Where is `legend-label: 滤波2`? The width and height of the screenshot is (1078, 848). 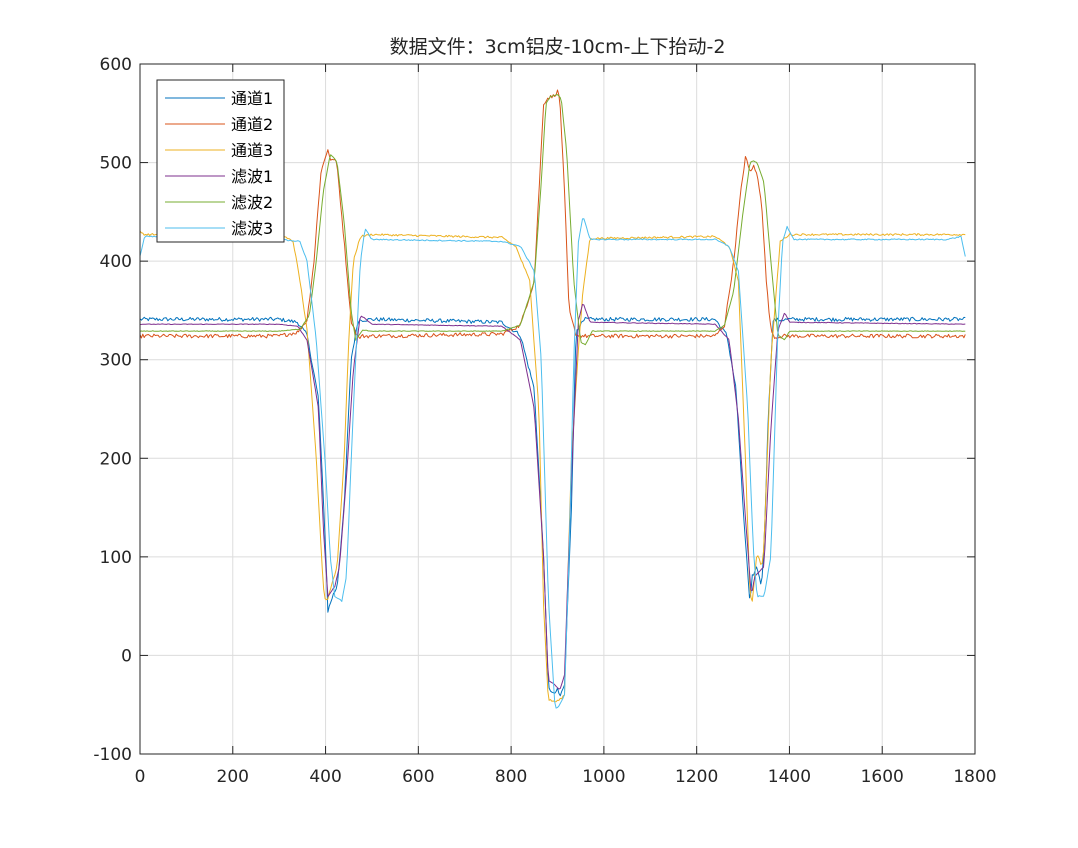
legend-label: 滤波2 is located at coordinates (252, 202).